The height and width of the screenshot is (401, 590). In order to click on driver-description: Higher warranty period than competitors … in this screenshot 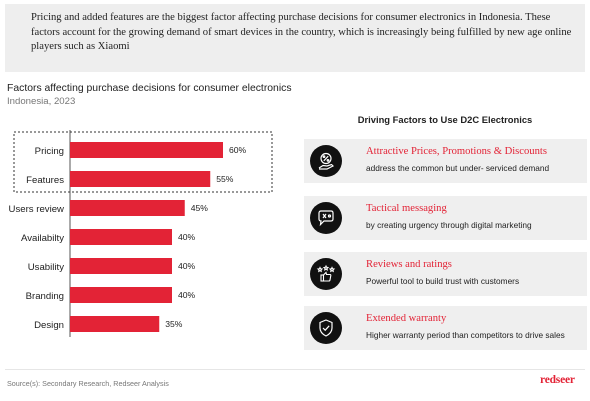, I will do `click(465, 335)`.